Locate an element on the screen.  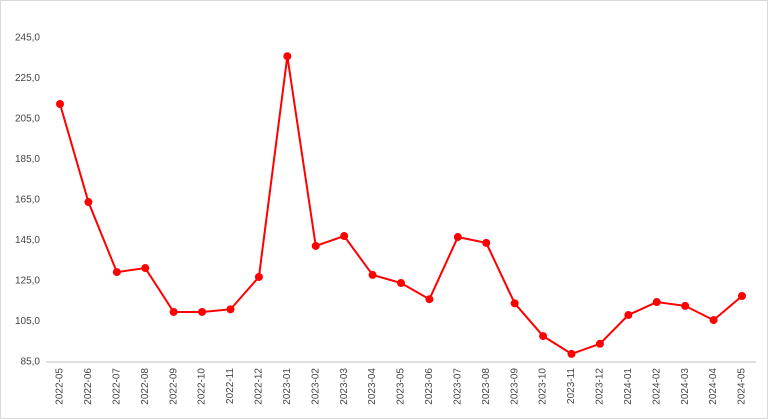
y-tick-label: 145,0 is located at coordinates (27, 240).